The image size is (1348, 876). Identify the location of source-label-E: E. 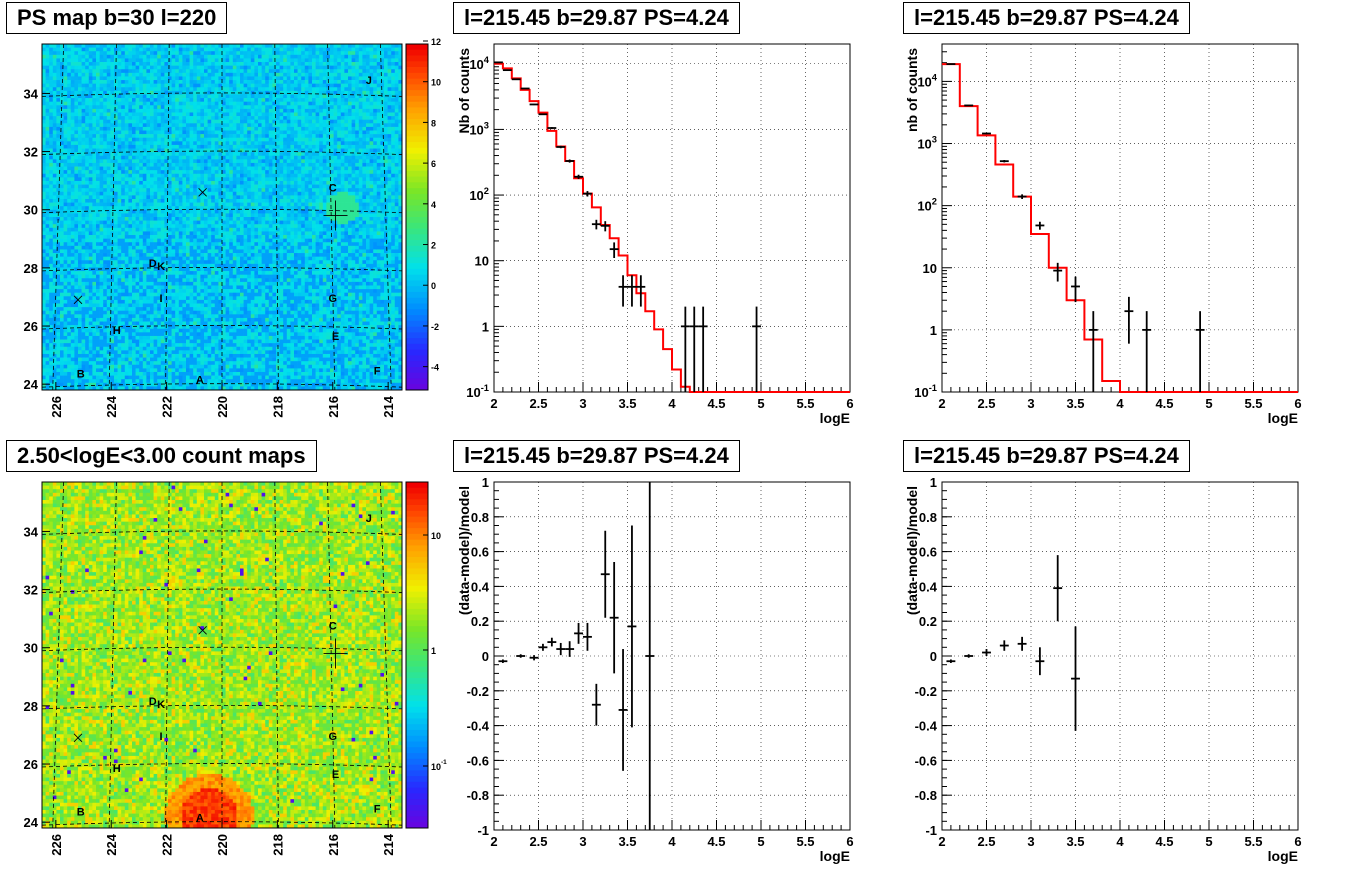
(335, 775).